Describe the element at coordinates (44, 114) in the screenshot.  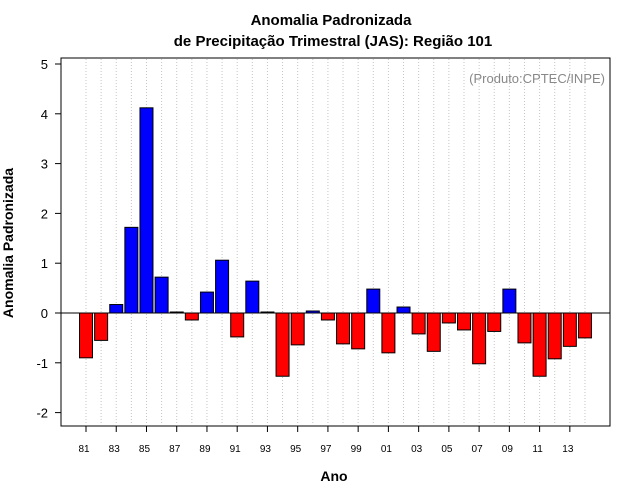
I see `y-tick-label: 4` at that location.